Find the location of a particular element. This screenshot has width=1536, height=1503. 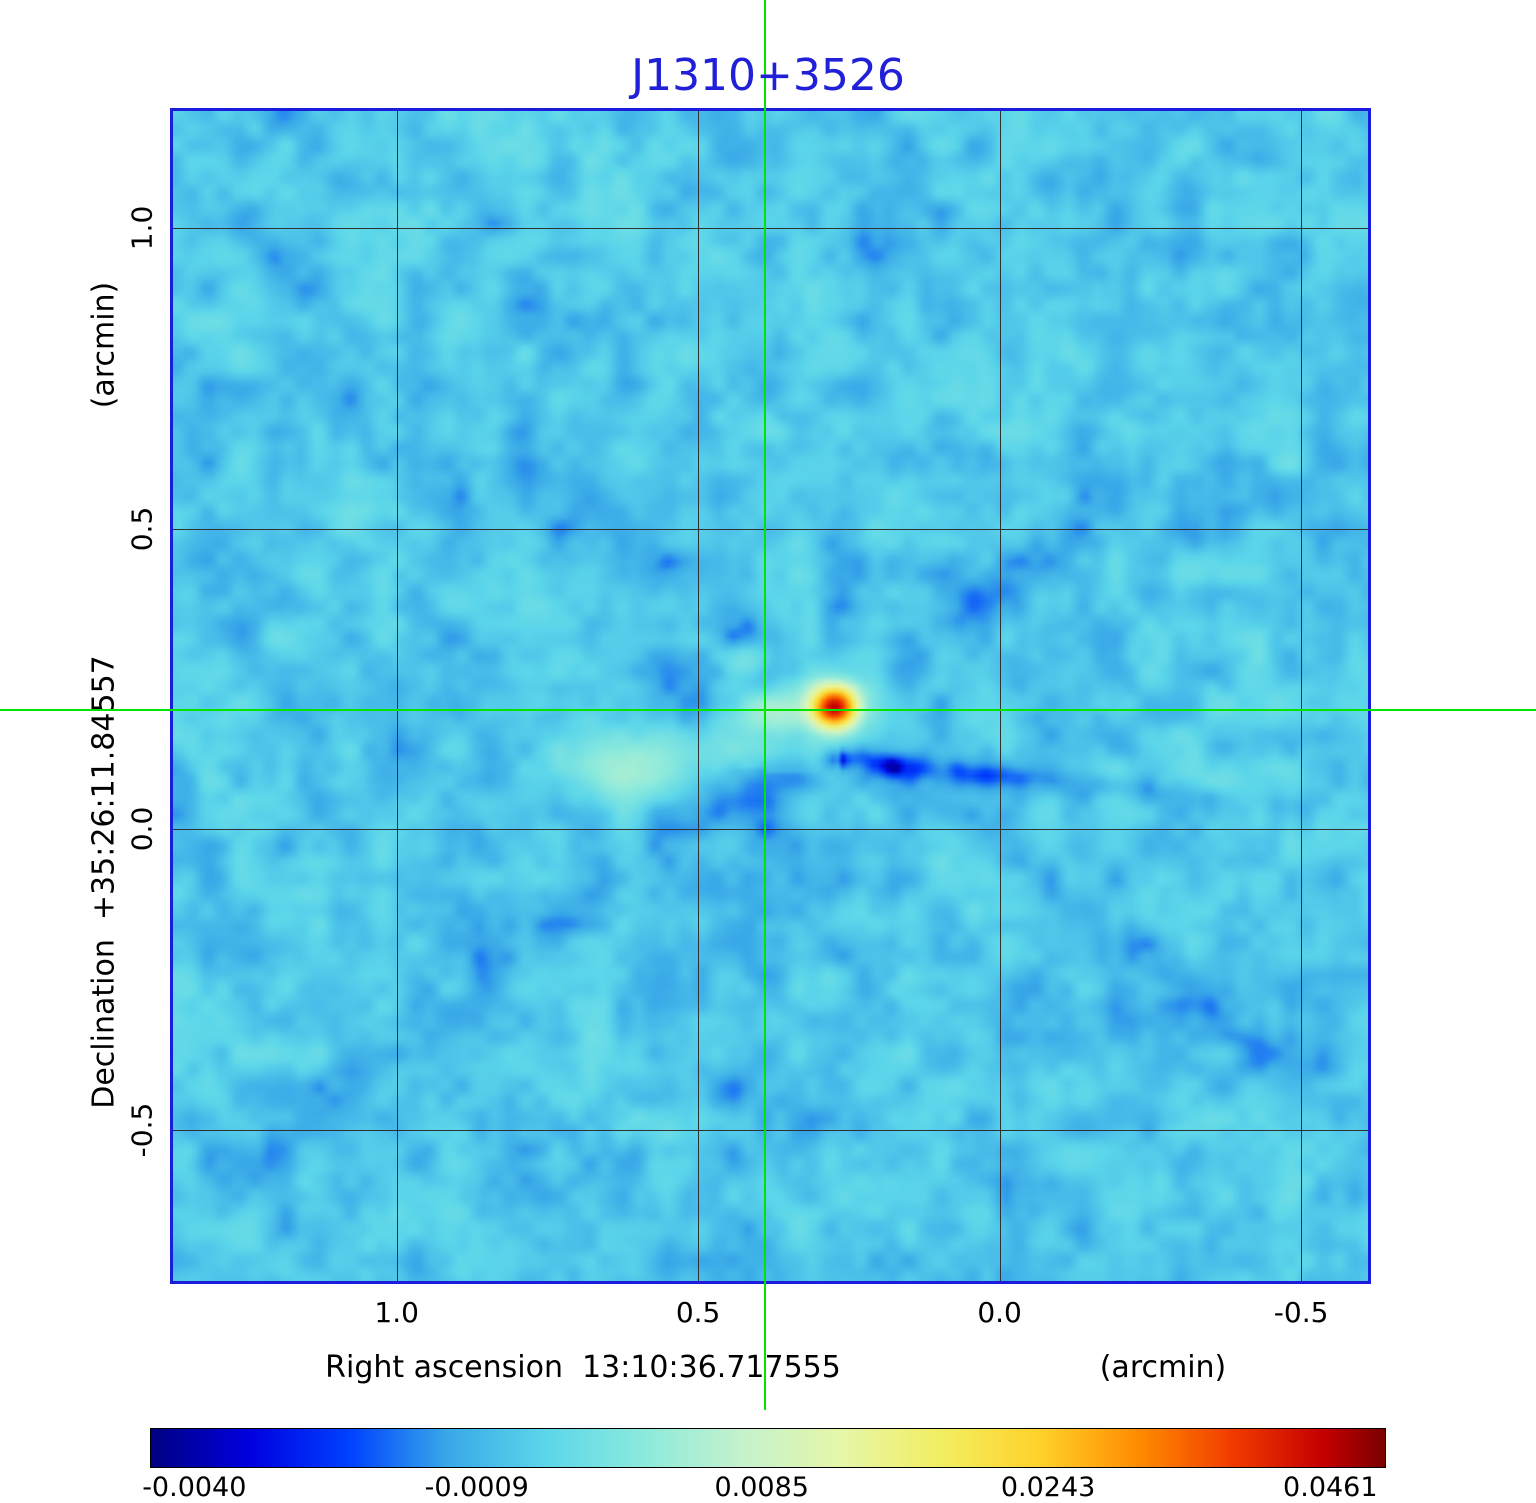

x-tick-label: -0.5 is located at coordinates (1301, 1312).